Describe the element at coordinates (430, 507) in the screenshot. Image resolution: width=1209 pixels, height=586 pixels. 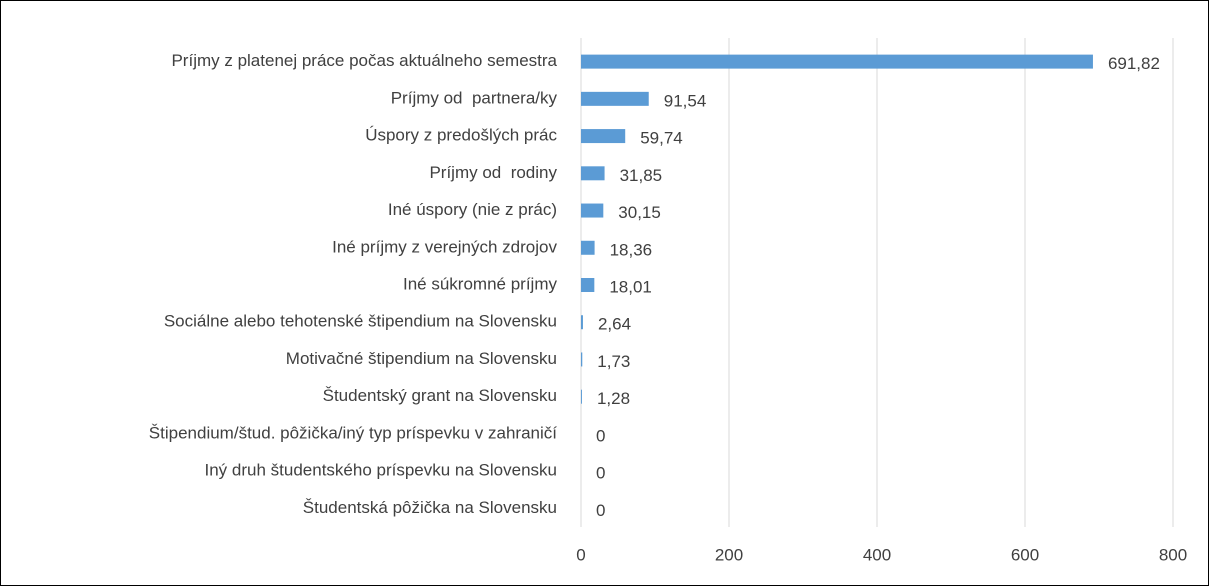
I see `y-tick-label: Študentská pôžička na Slovensku` at that location.